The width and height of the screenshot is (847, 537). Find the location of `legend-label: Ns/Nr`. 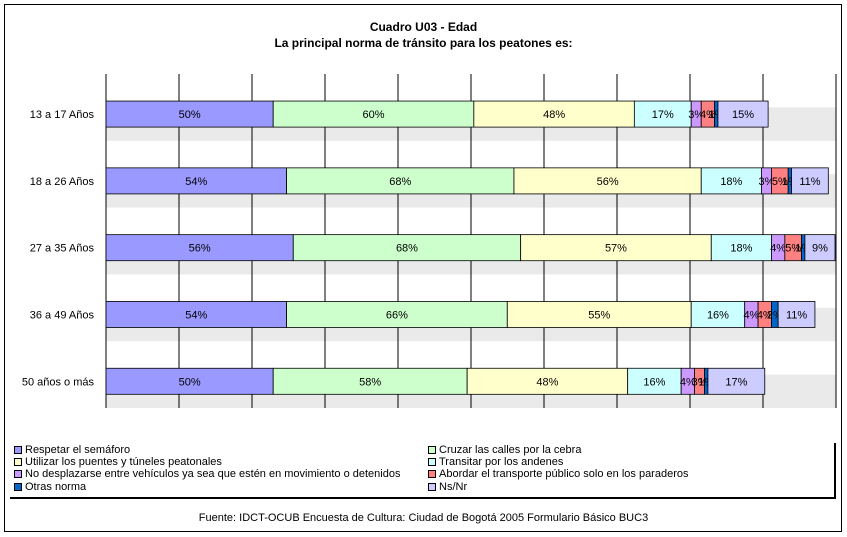

legend-label: Ns/Nr is located at coordinates (453, 486).